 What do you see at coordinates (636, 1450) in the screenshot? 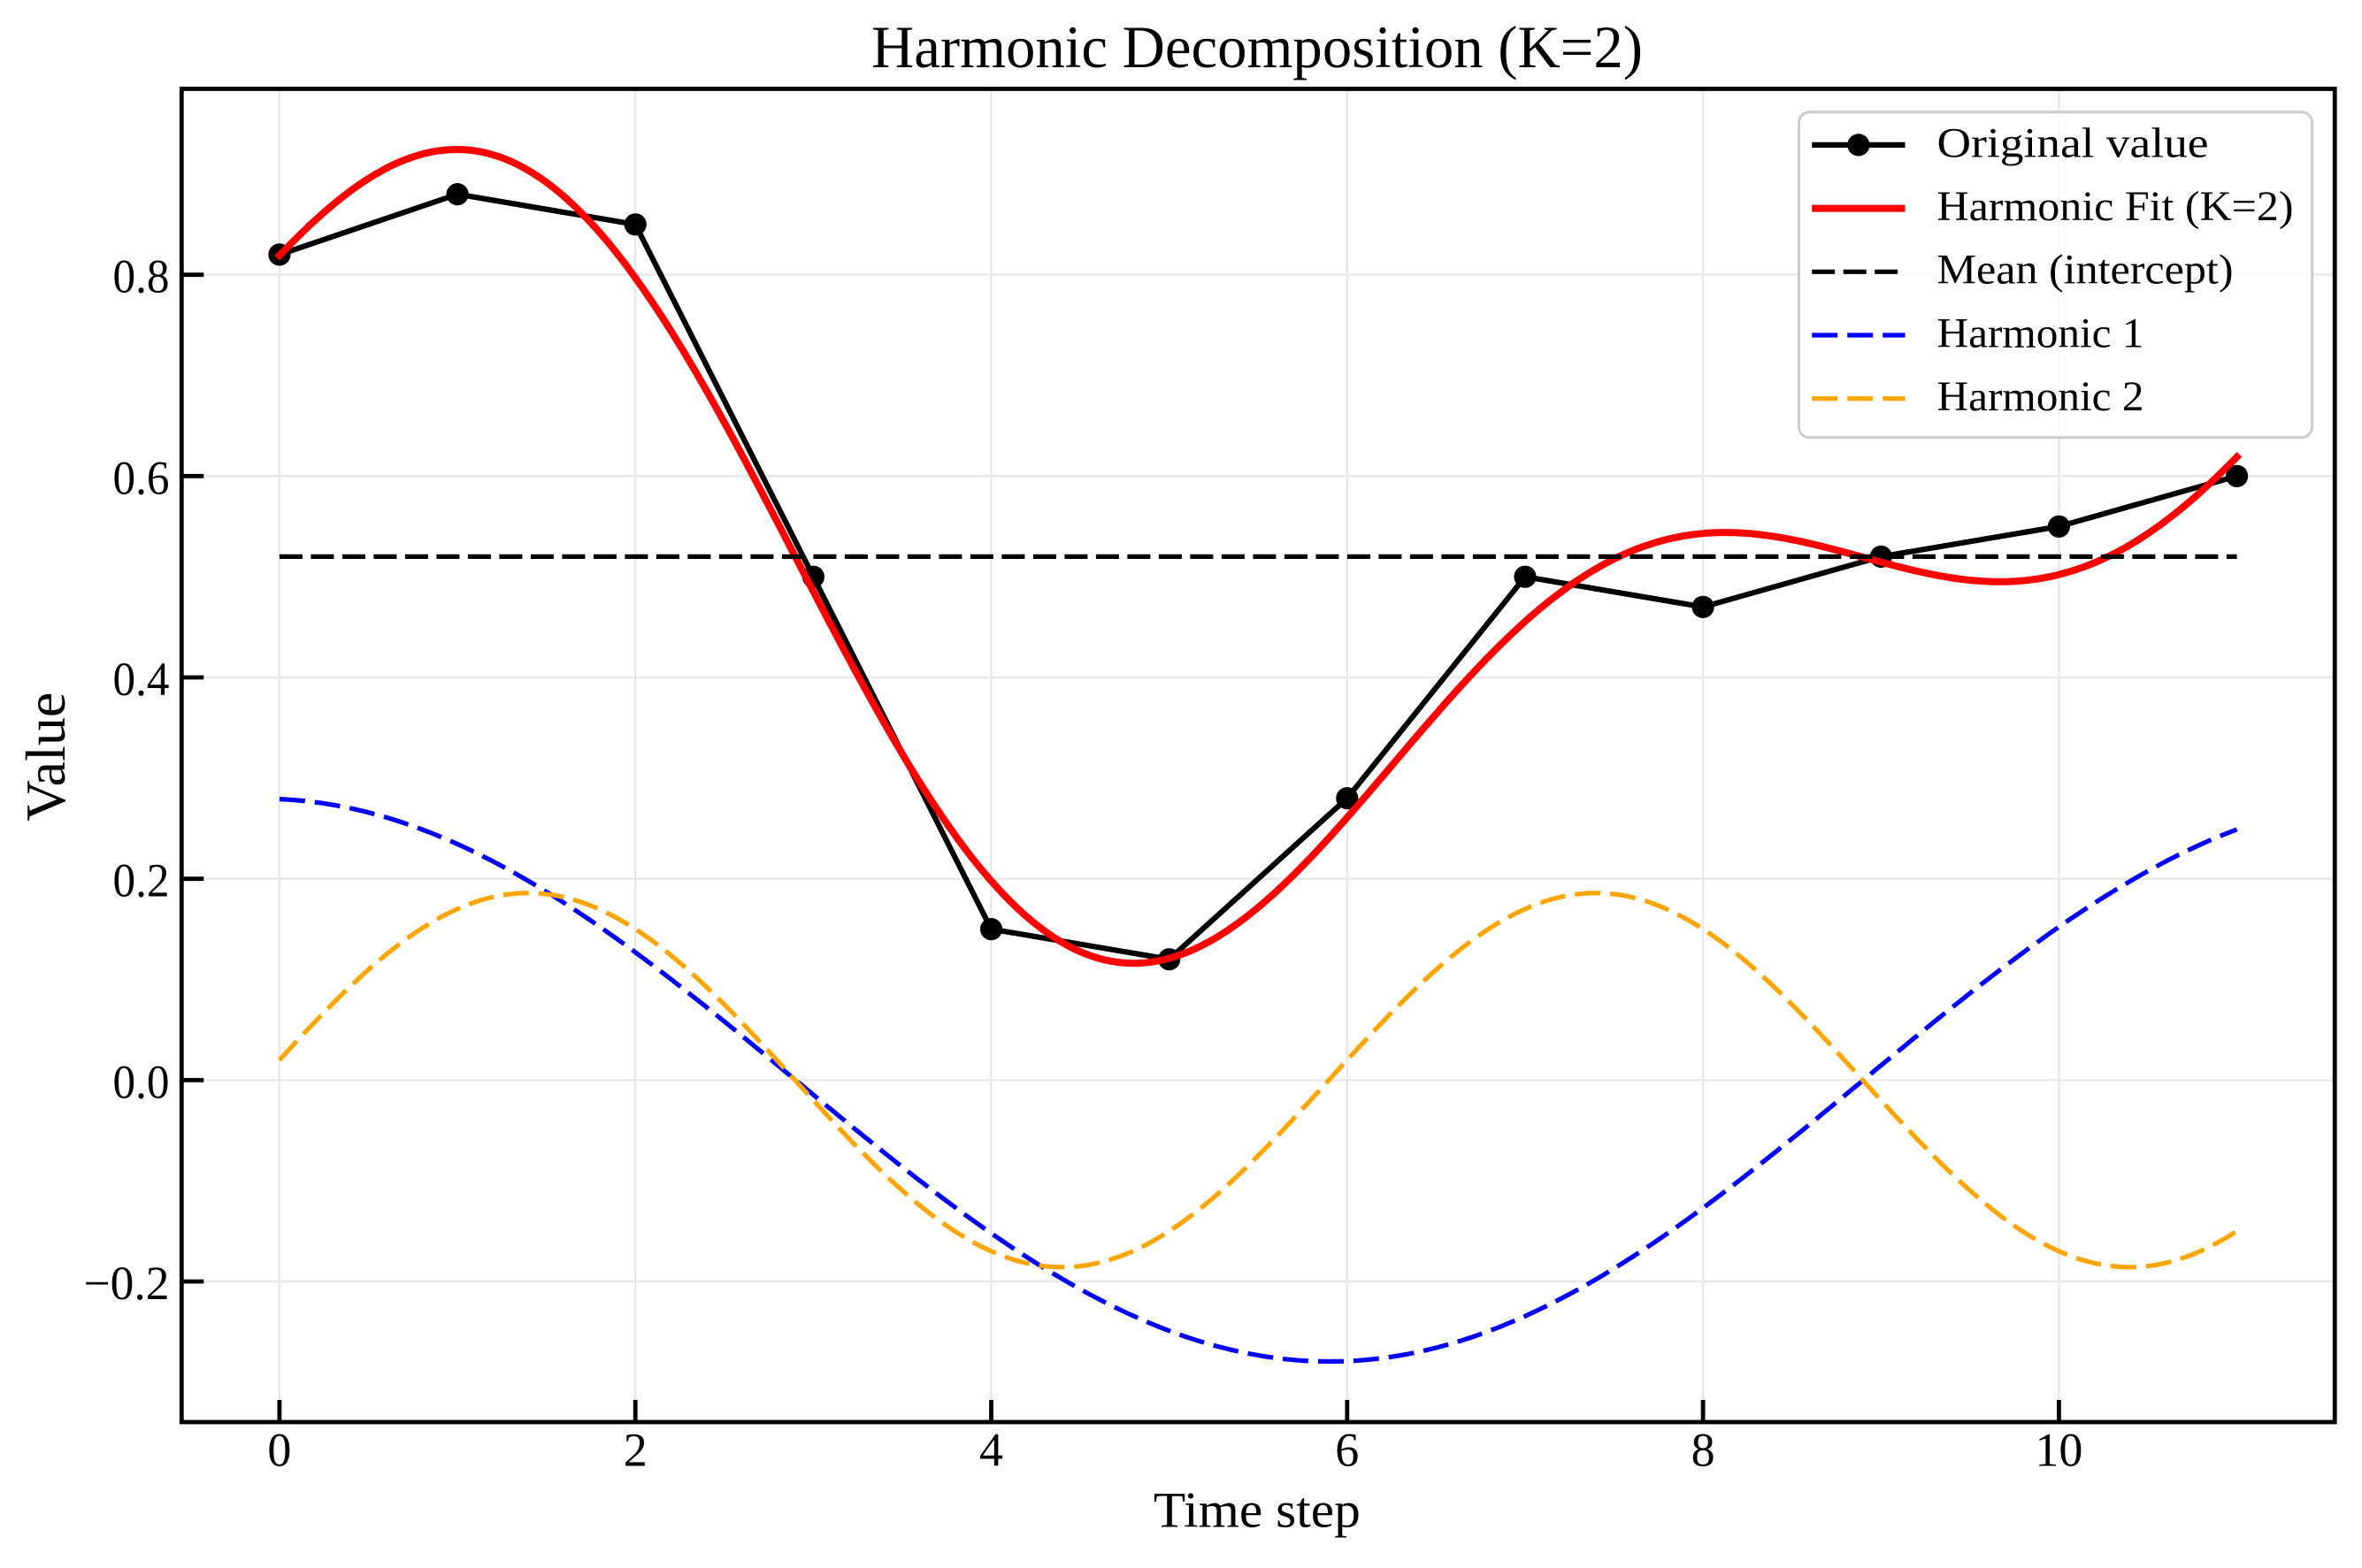
I see `svg-text: 2` at bounding box center [636, 1450].